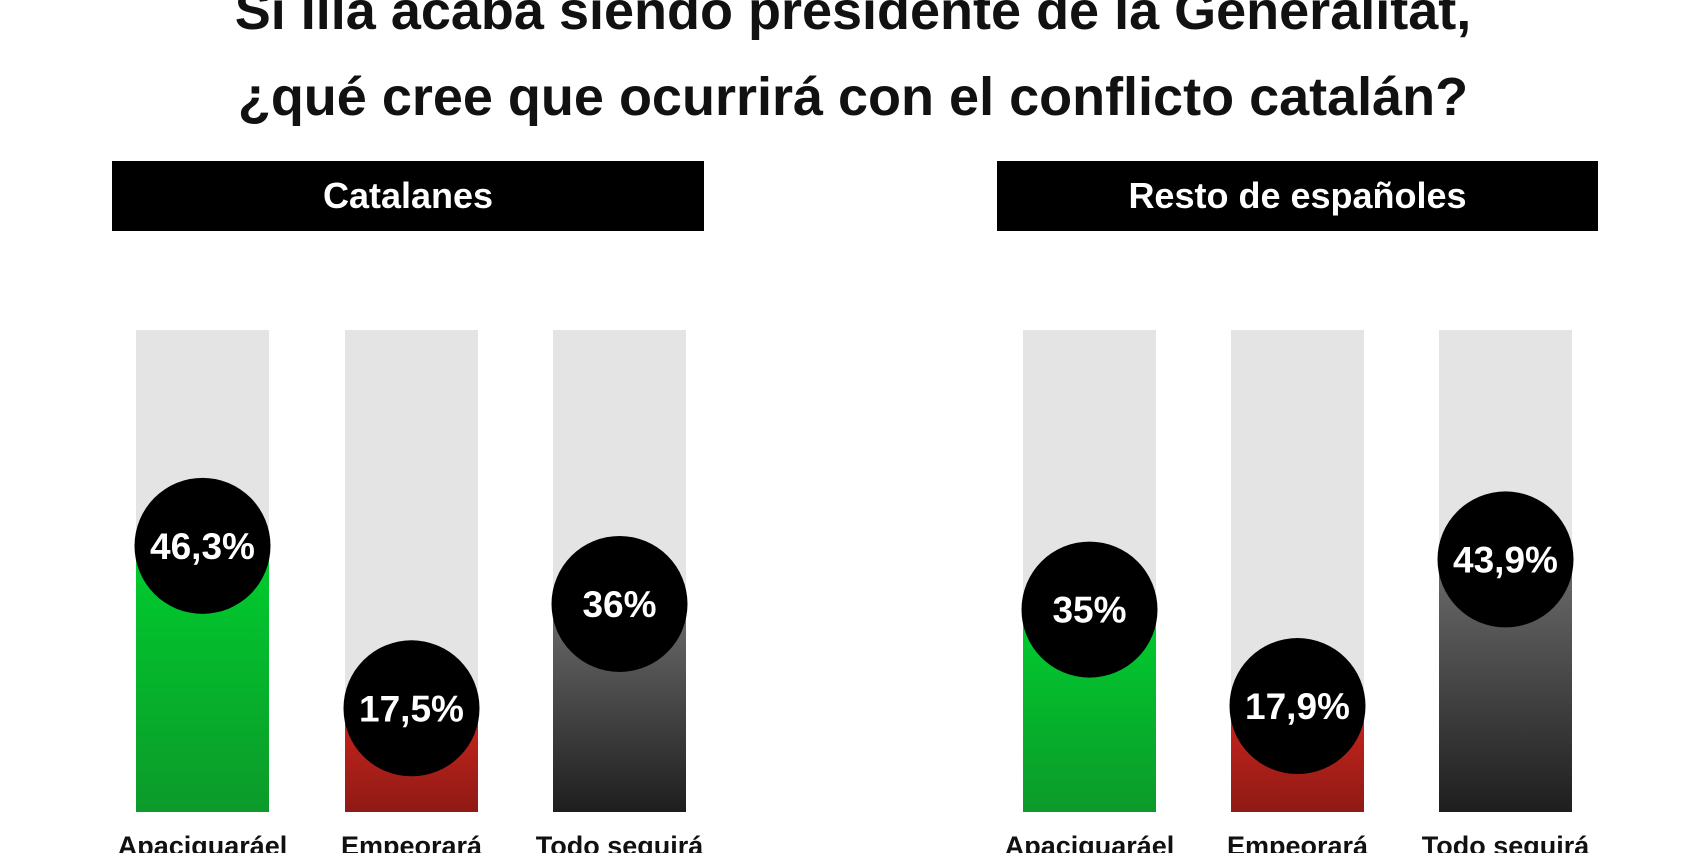 The image size is (1706, 853). Describe the element at coordinates (620, 842) in the screenshot. I see `category-label-catalanes-todo-seguira: Todo seguirá` at that location.